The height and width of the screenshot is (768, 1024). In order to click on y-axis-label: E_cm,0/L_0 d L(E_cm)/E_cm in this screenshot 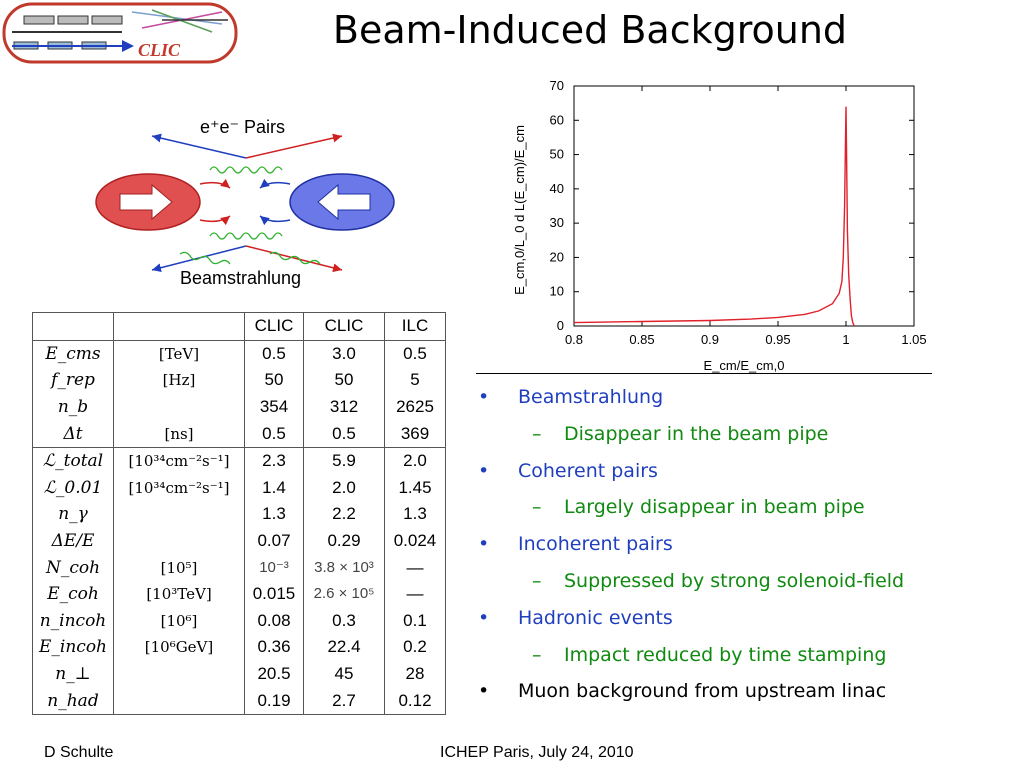, I will do `click(519, 210)`.